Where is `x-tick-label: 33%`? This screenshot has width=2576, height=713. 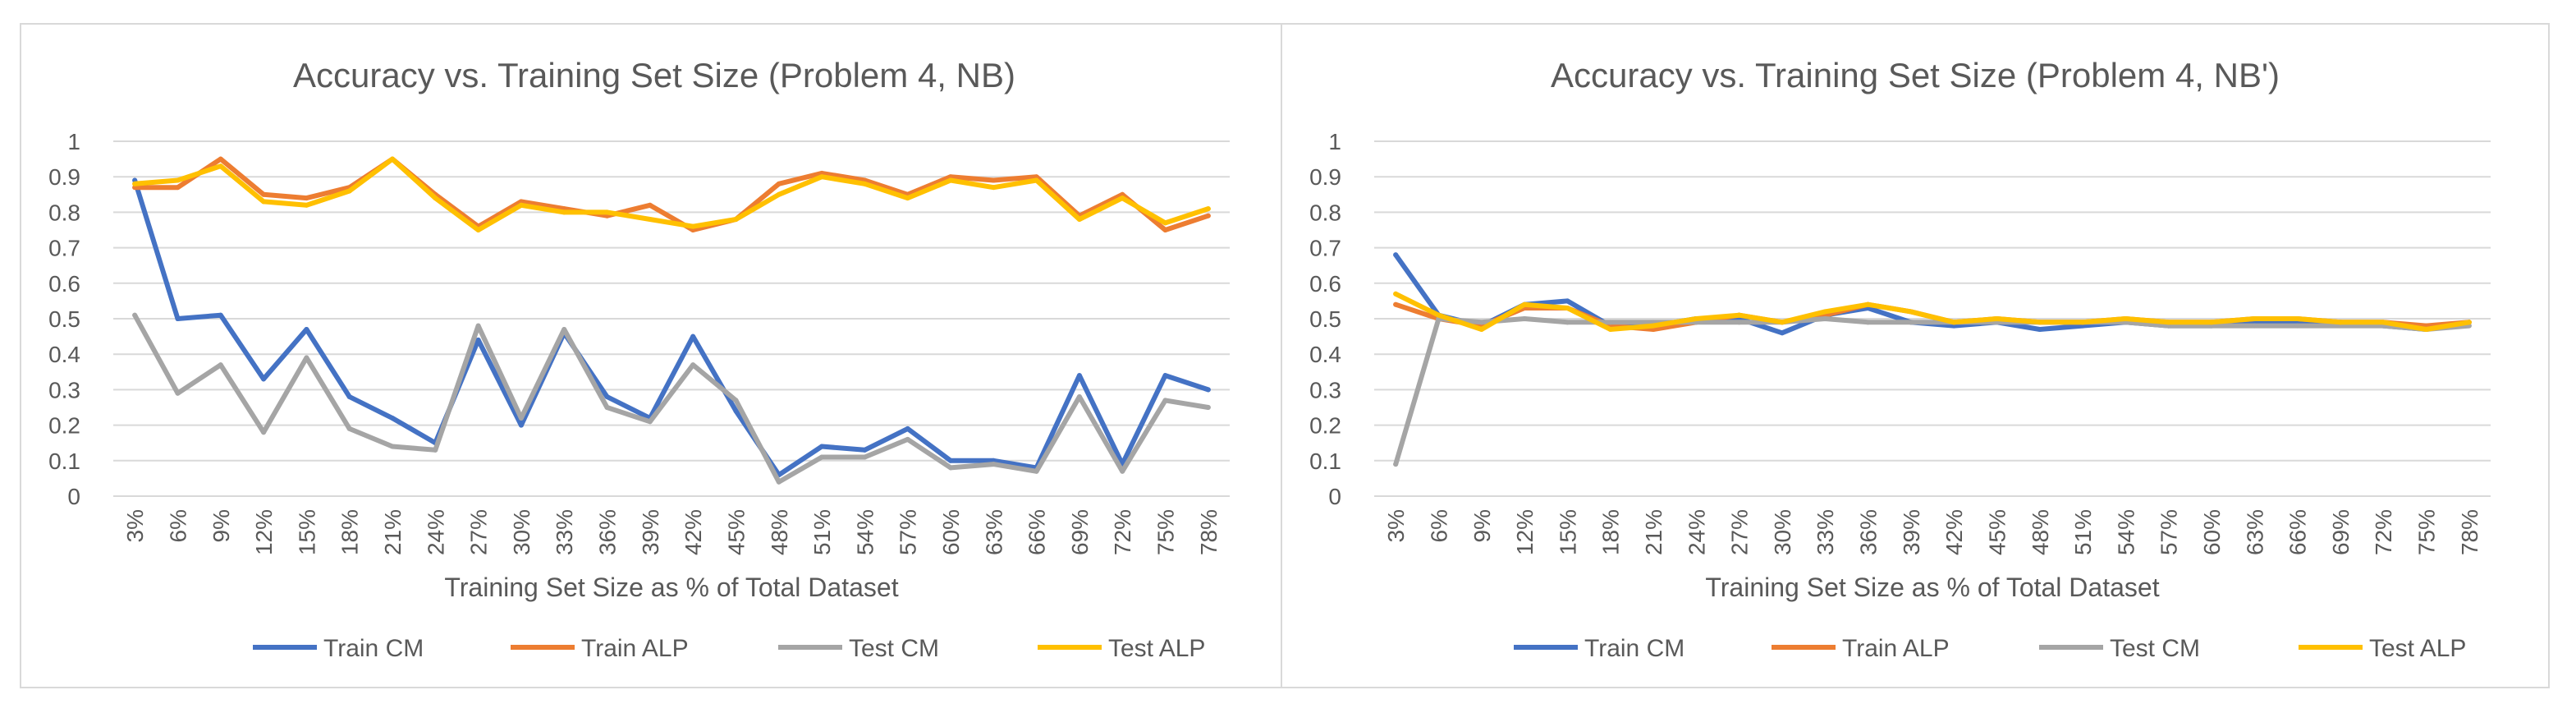 x-tick-label: 33% is located at coordinates (565, 532).